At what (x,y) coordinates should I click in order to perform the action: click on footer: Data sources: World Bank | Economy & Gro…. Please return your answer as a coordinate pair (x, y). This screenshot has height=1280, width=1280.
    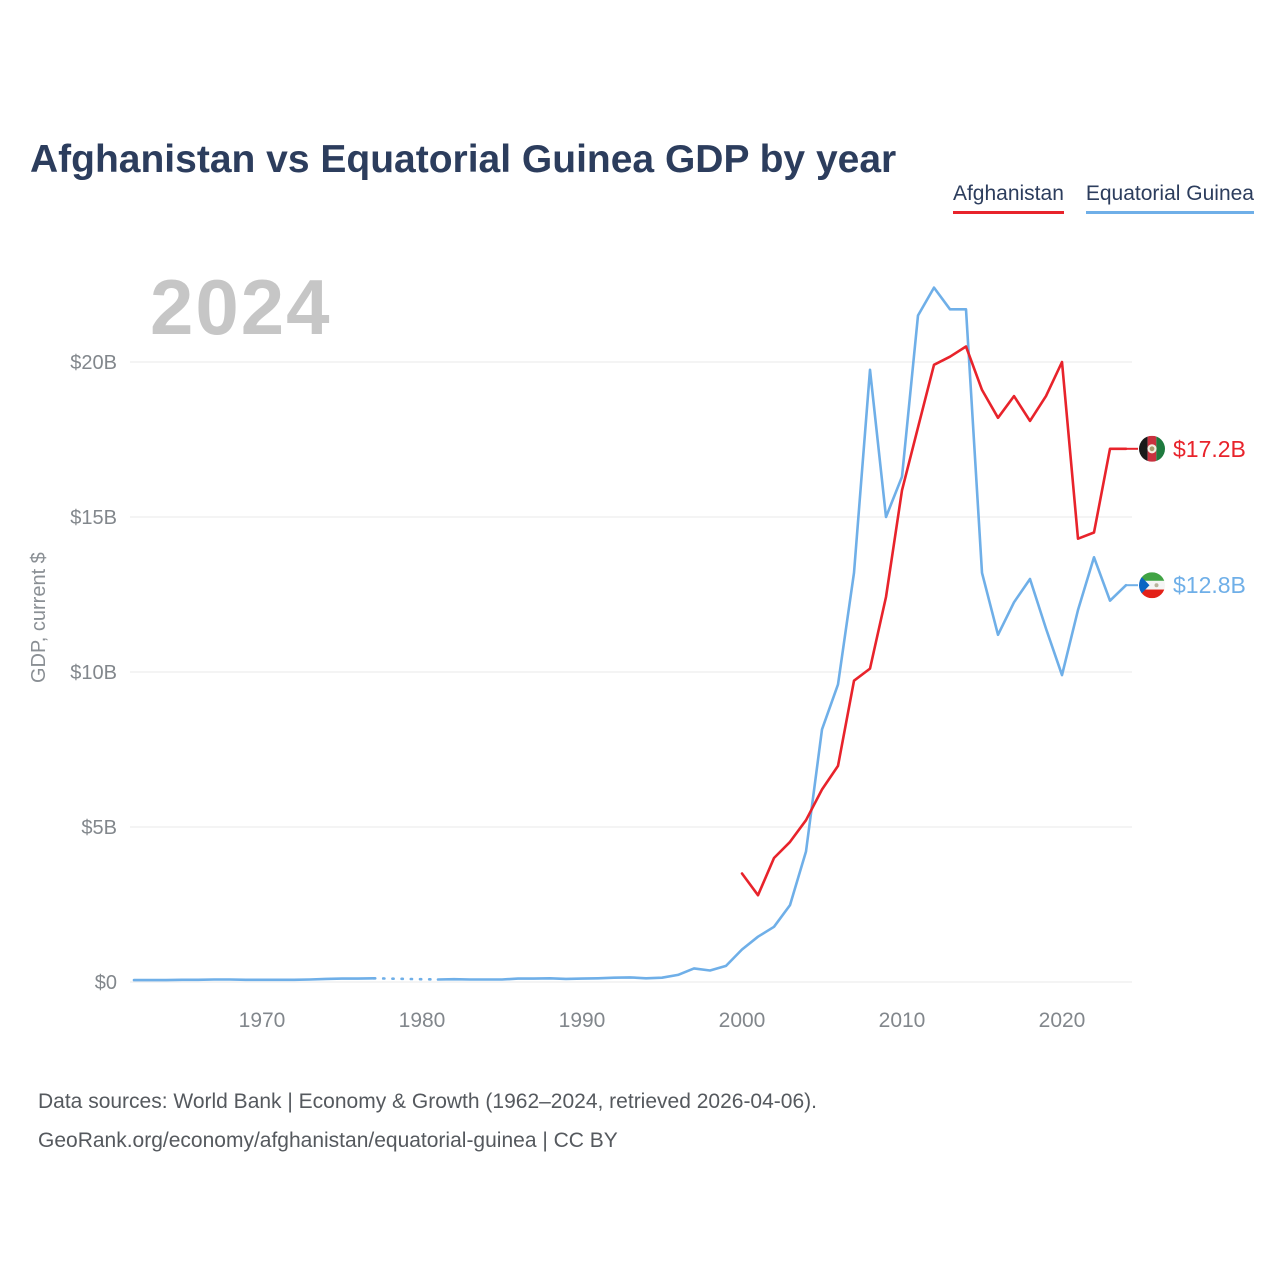
    Looking at the image, I should click on (427, 1121).